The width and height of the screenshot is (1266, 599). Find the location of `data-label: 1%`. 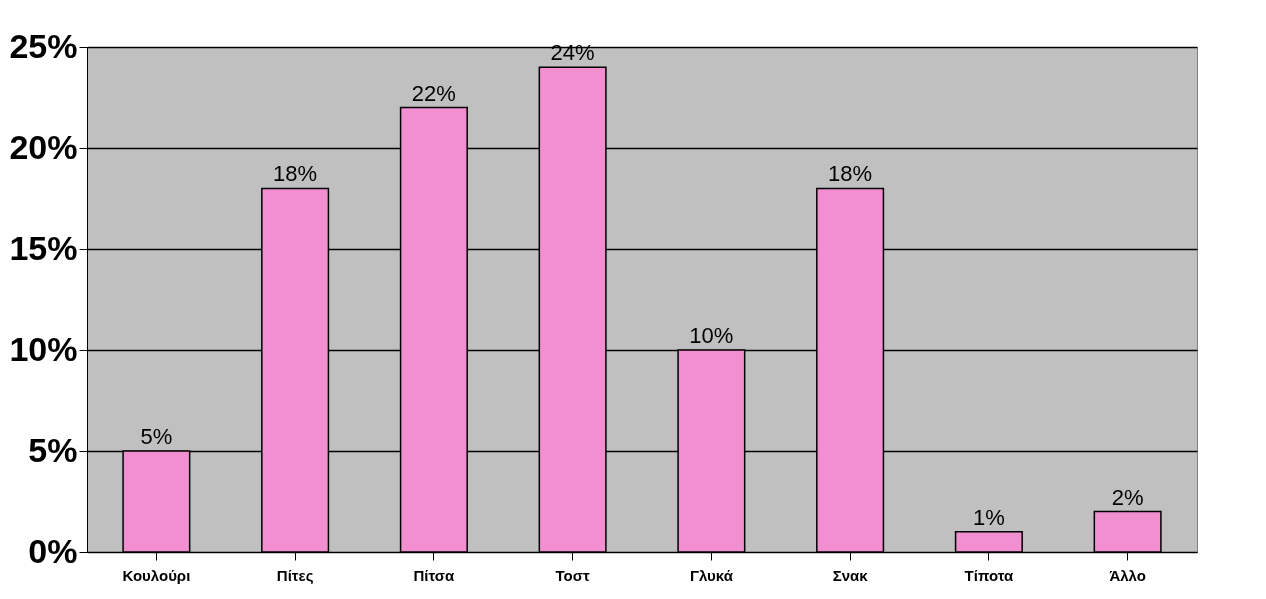

data-label: 1% is located at coordinates (988, 517).